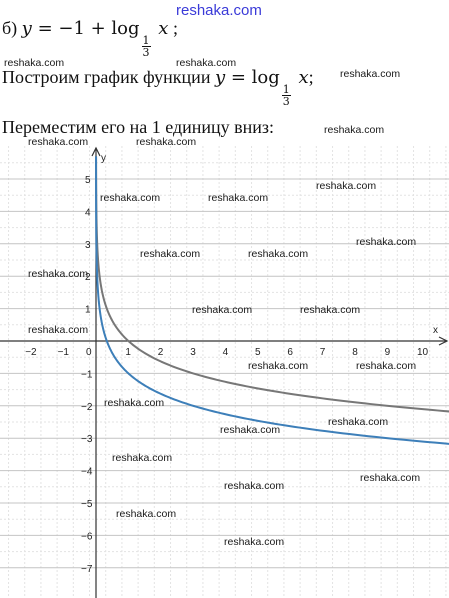 This screenshot has height=598, width=449. I want to click on build-line: Построим график функции y = log 1 3 x;, so click(158, 87).